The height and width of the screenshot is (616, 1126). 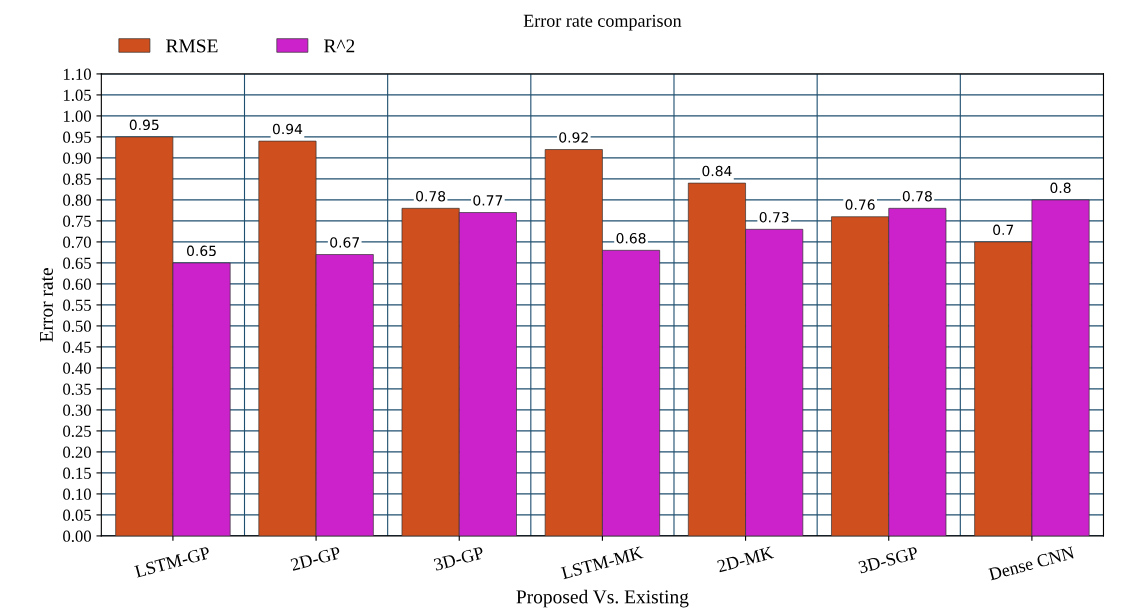 What do you see at coordinates (77, 158) in the screenshot?
I see `y-tick-label: 0.90` at bounding box center [77, 158].